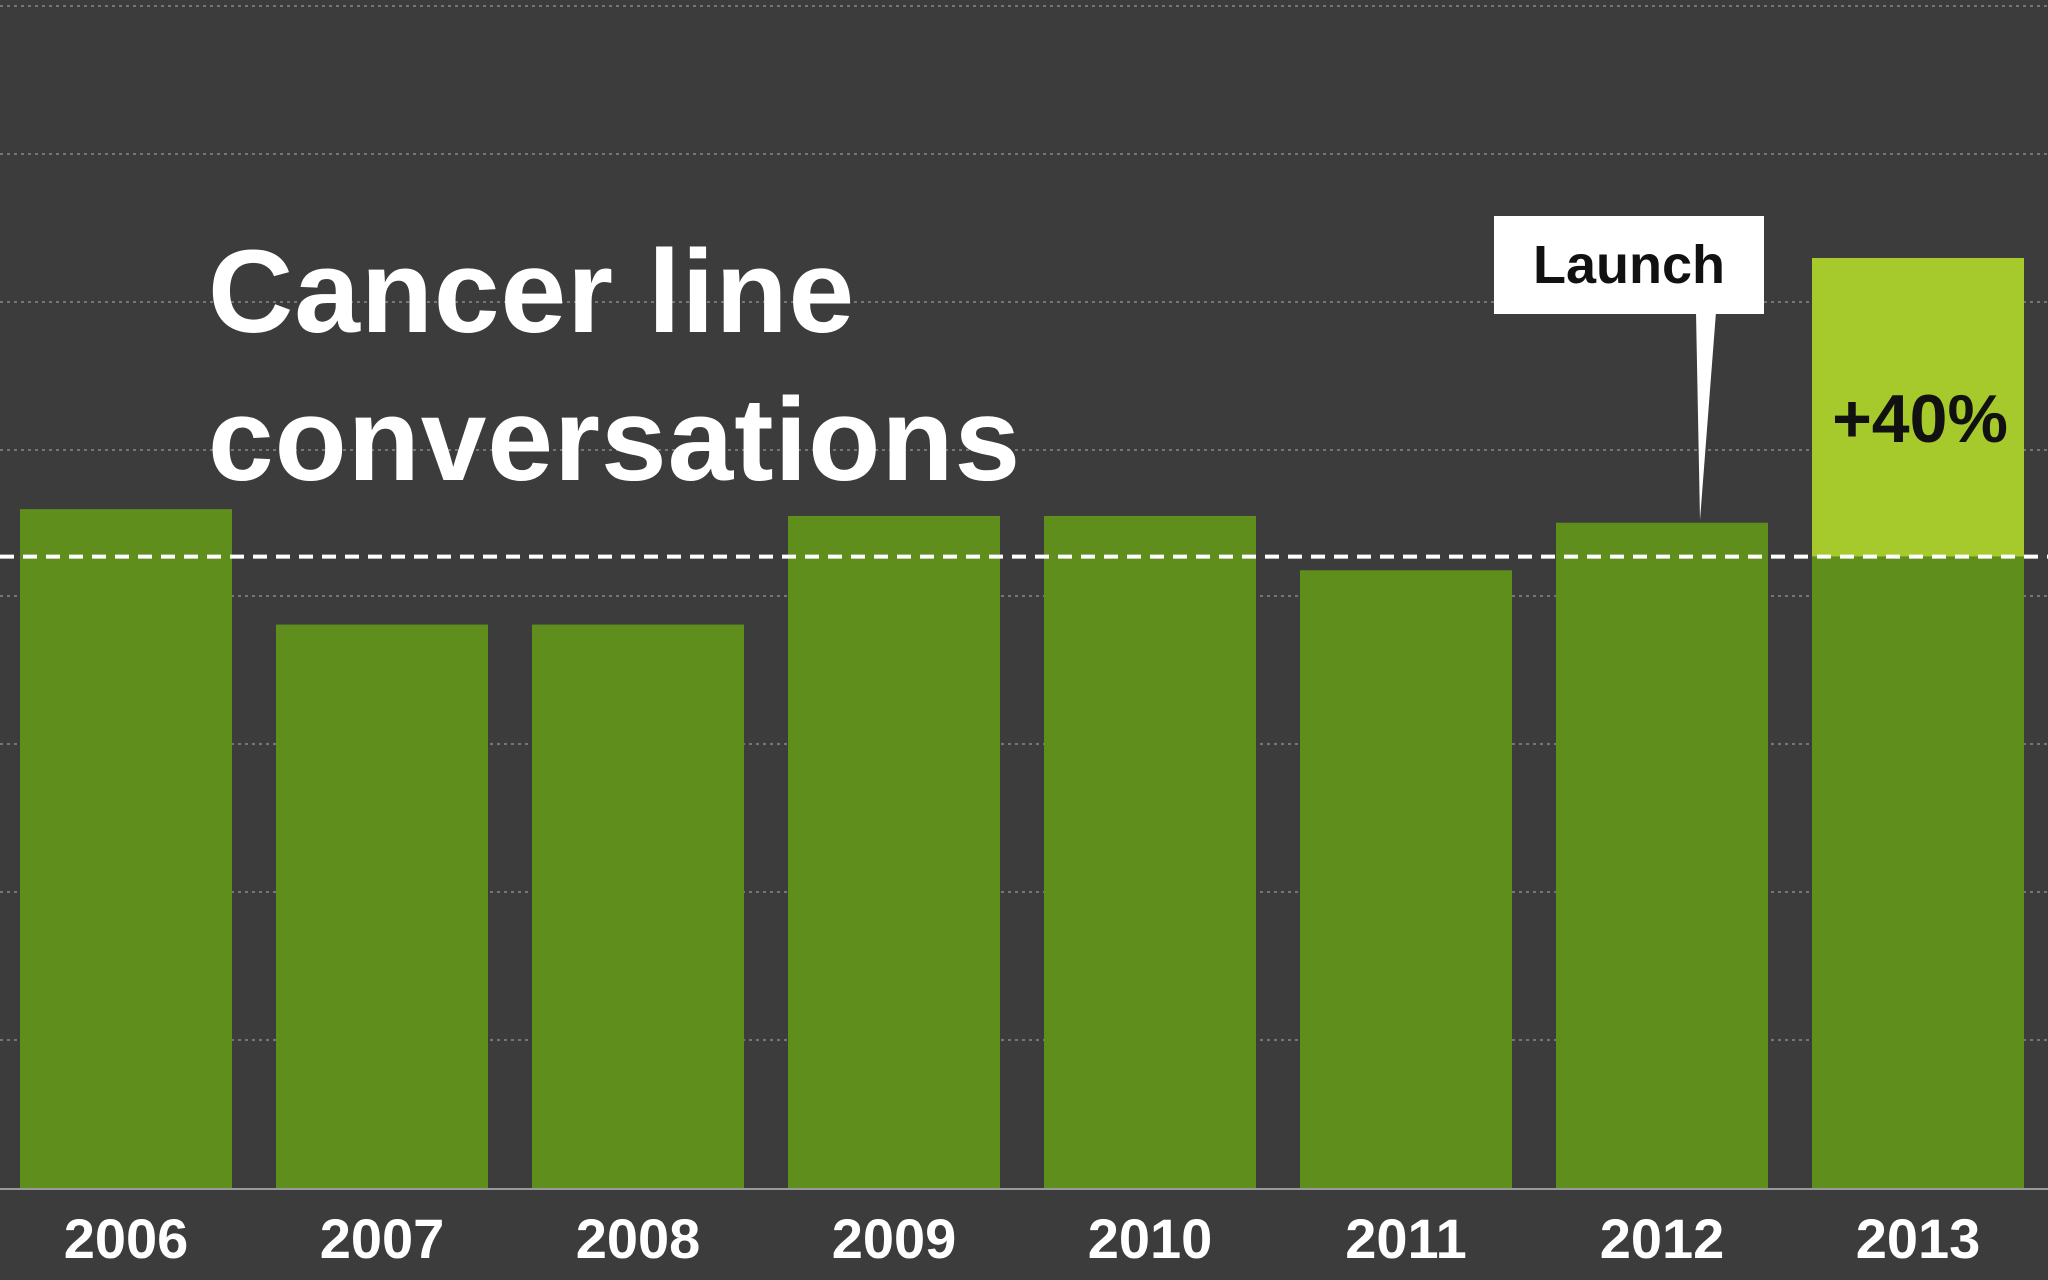 The width and height of the screenshot is (2048, 1280). I want to click on launch-label: Launch, so click(1629, 265).